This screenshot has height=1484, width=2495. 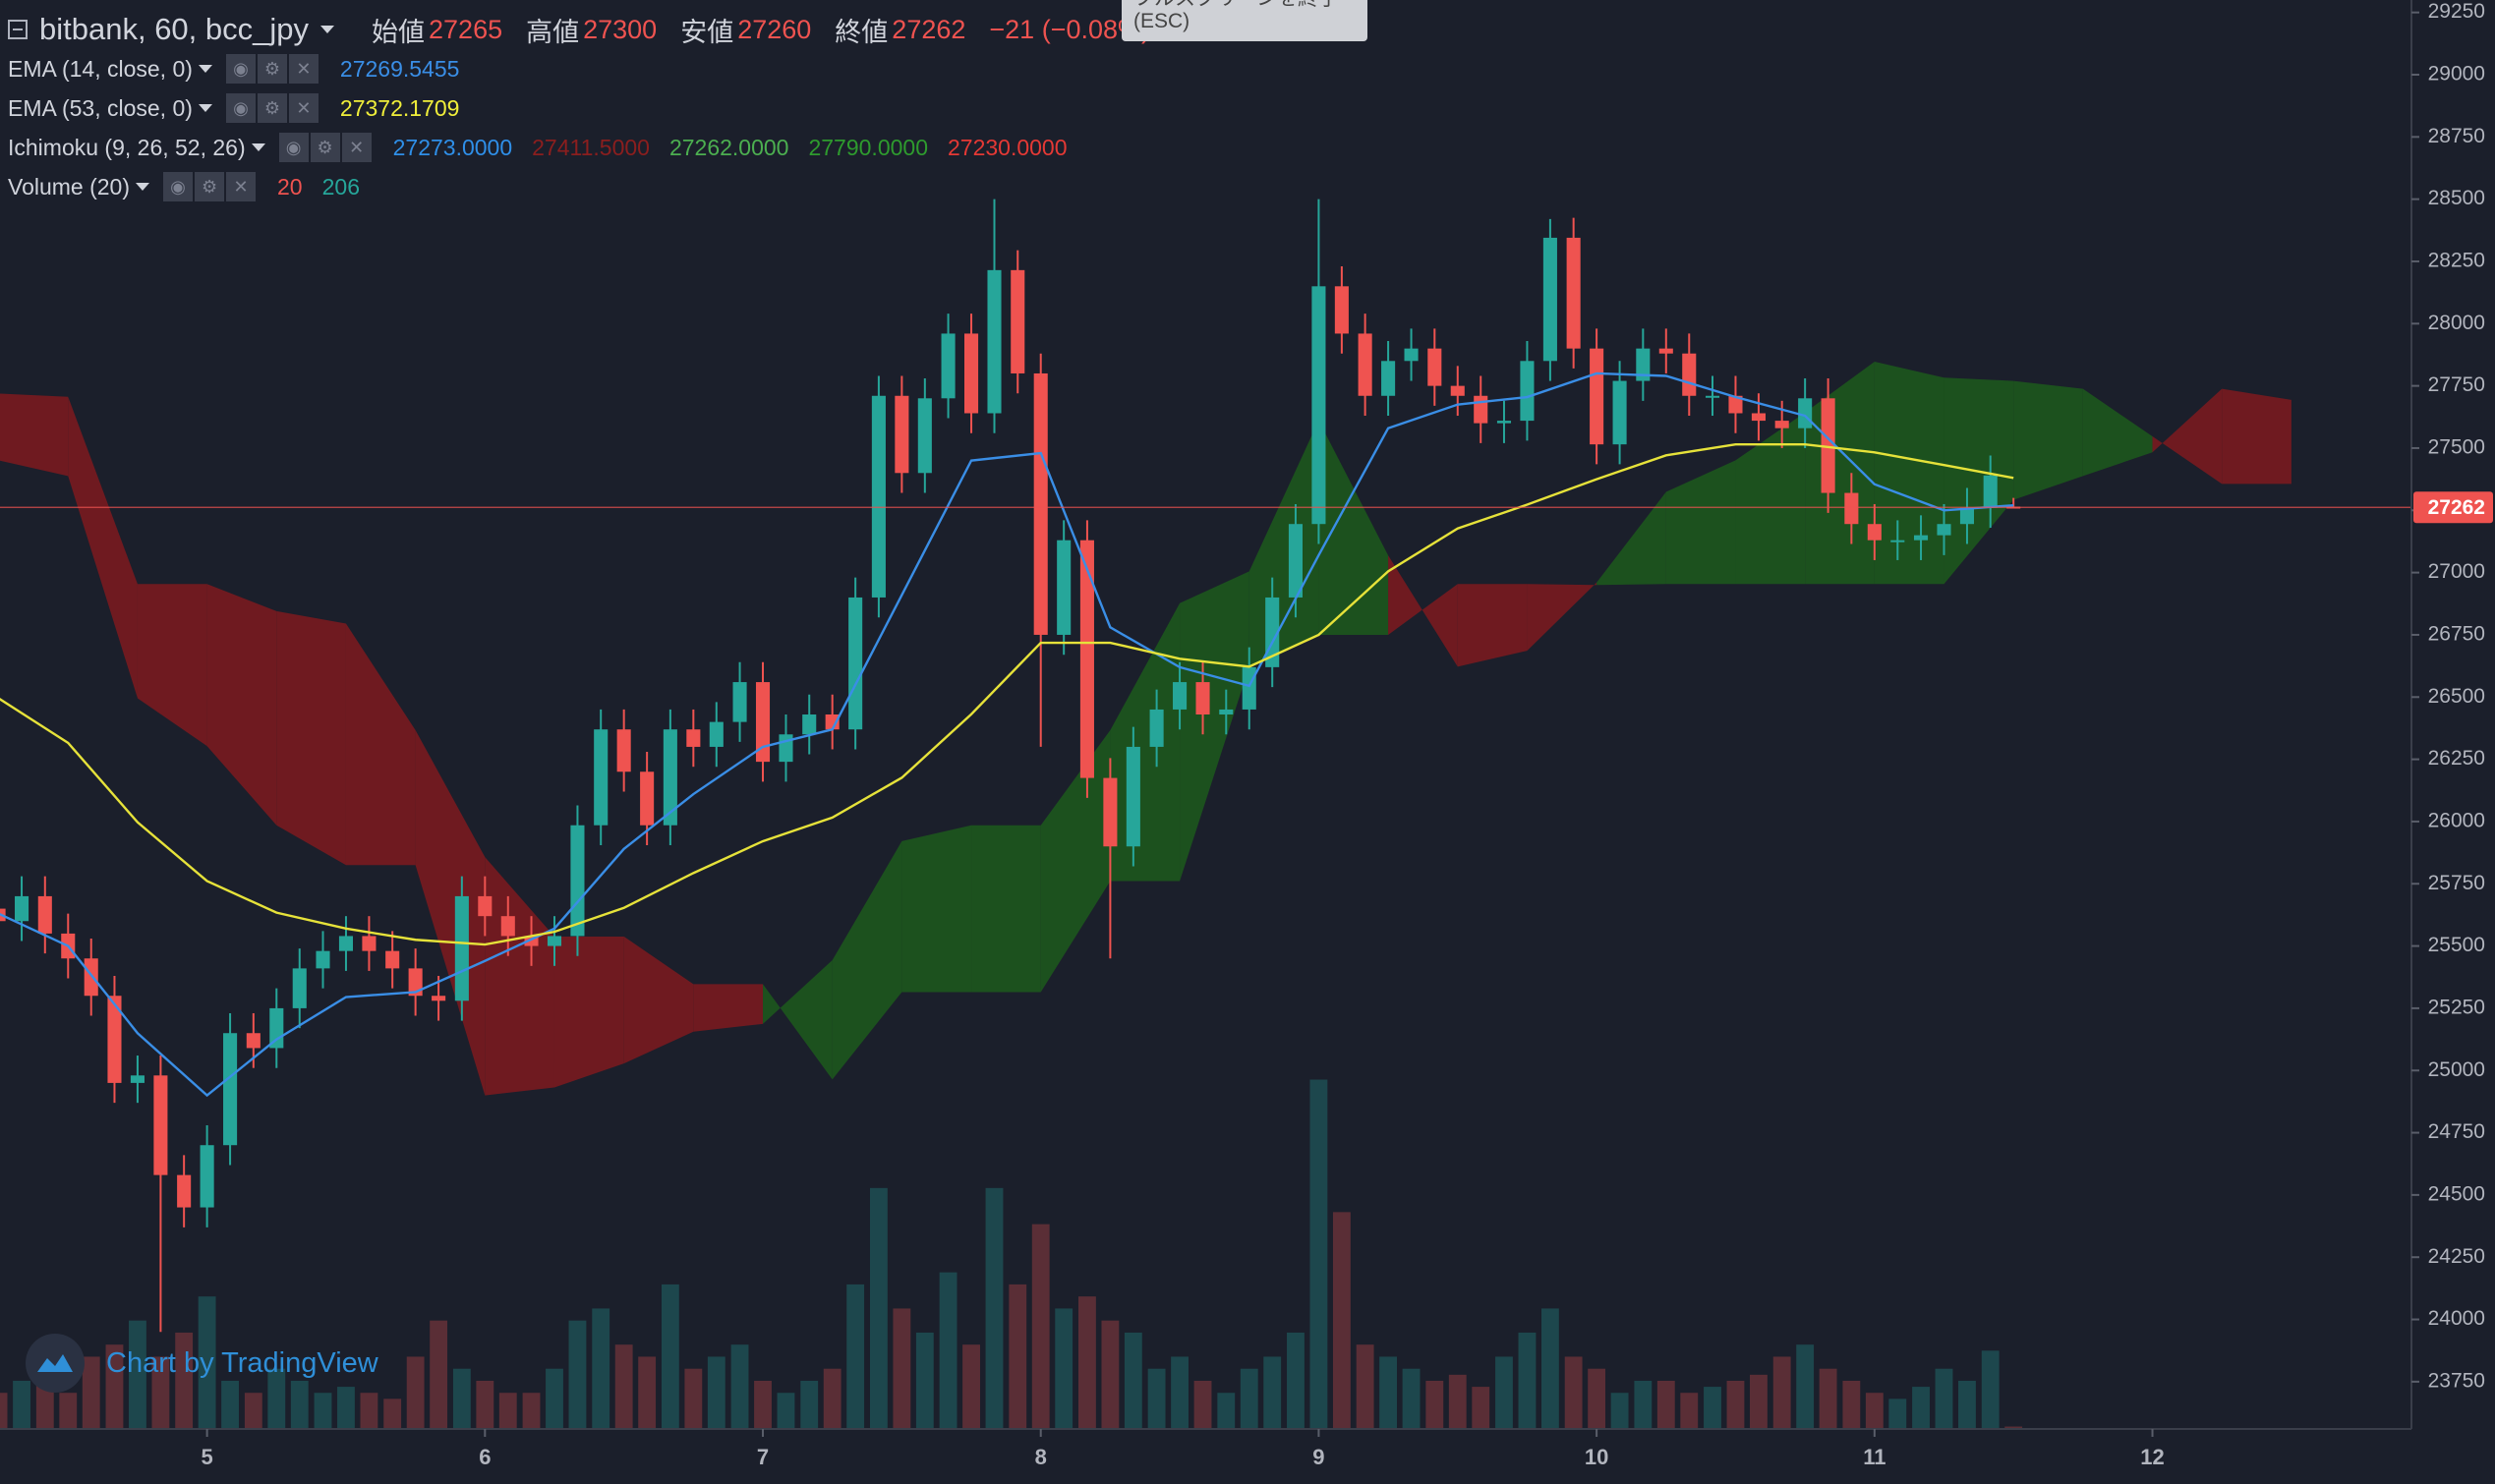 I want to click on y-tick-label: 28000, so click(x=2457, y=323).